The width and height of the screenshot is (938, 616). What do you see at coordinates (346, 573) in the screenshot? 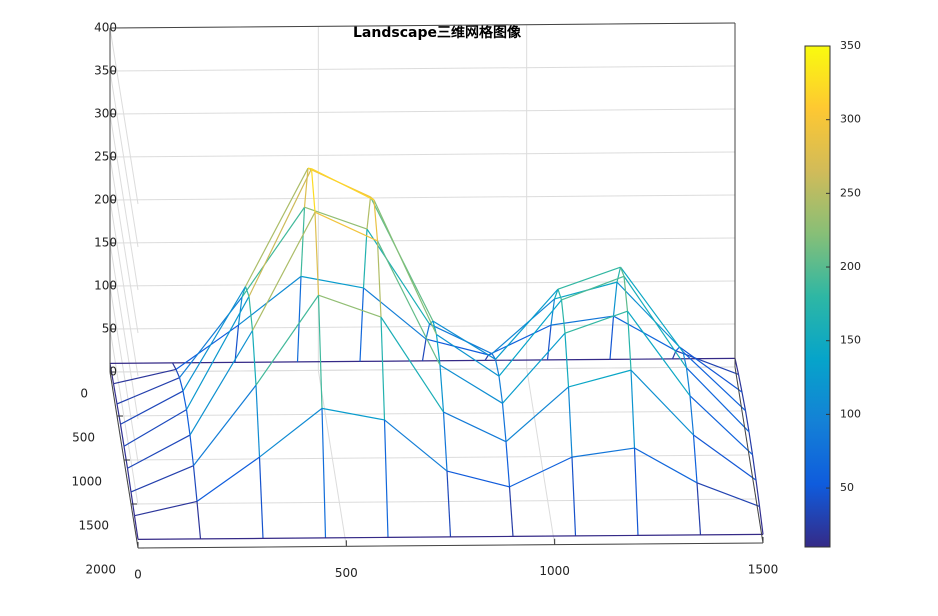
I see `x-tick-label: 500` at bounding box center [346, 573].